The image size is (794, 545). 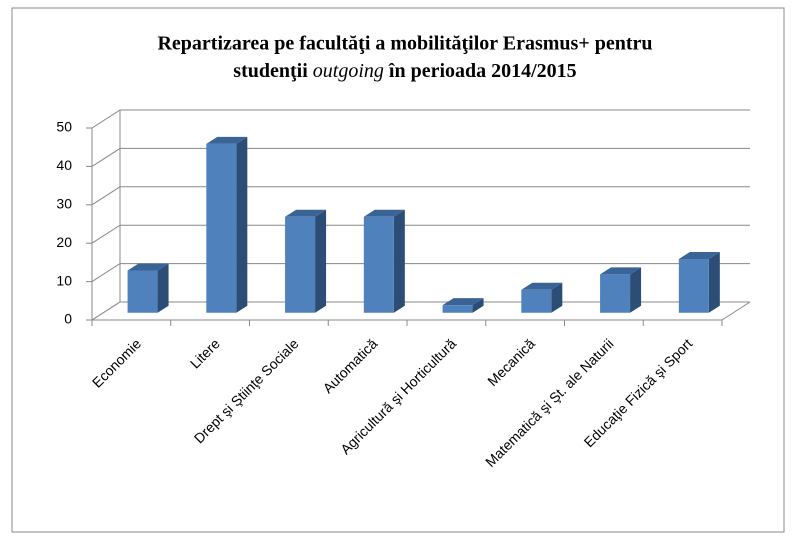 I want to click on y-tick-label: 20, so click(x=64, y=242).